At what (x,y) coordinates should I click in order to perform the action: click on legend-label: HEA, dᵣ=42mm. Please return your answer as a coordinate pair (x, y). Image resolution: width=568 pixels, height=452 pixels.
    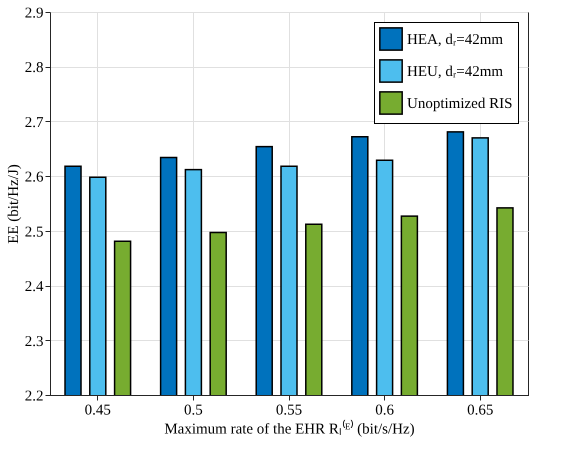
    Looking at the image, I should click on (455, 40).